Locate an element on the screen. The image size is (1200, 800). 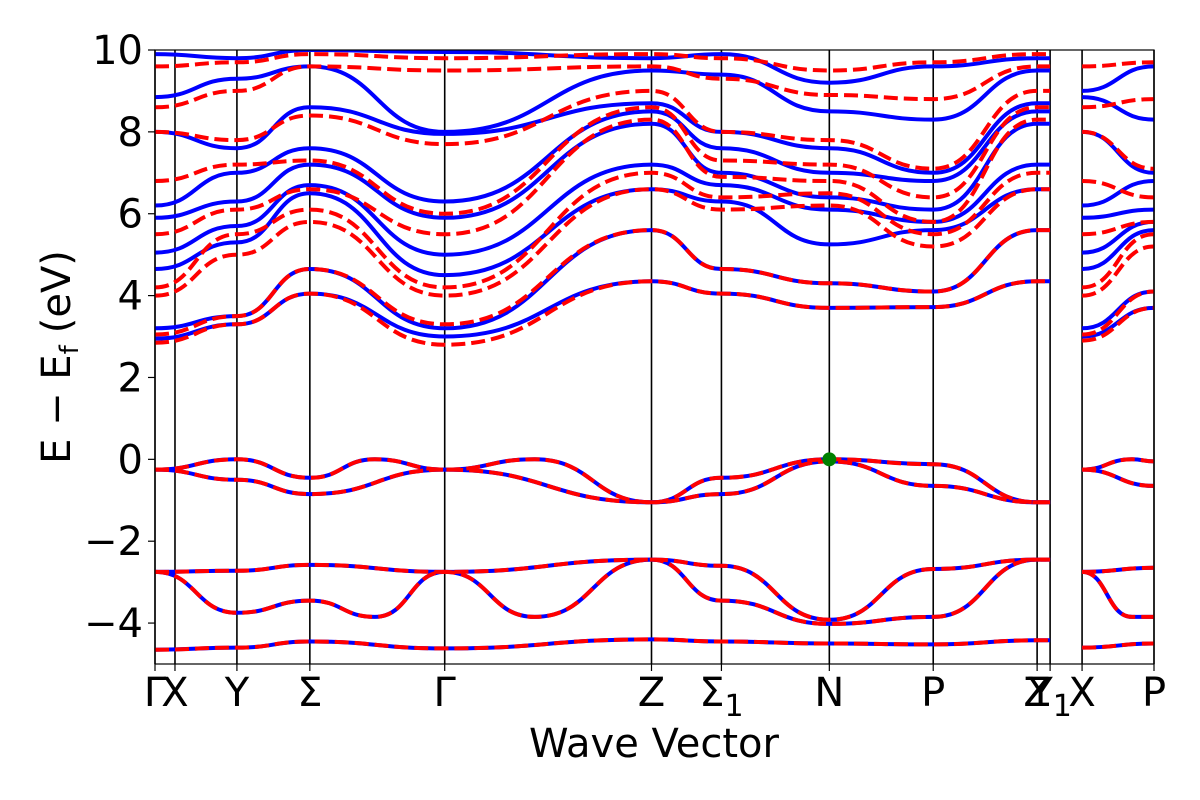
y-tick-label: 8 is located at coordinates (130, 133).